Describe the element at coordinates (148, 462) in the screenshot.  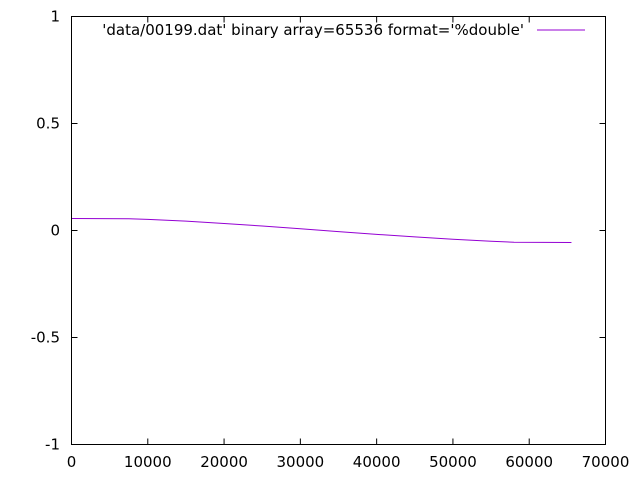
I see `x-tick-label: 10000` at that location.